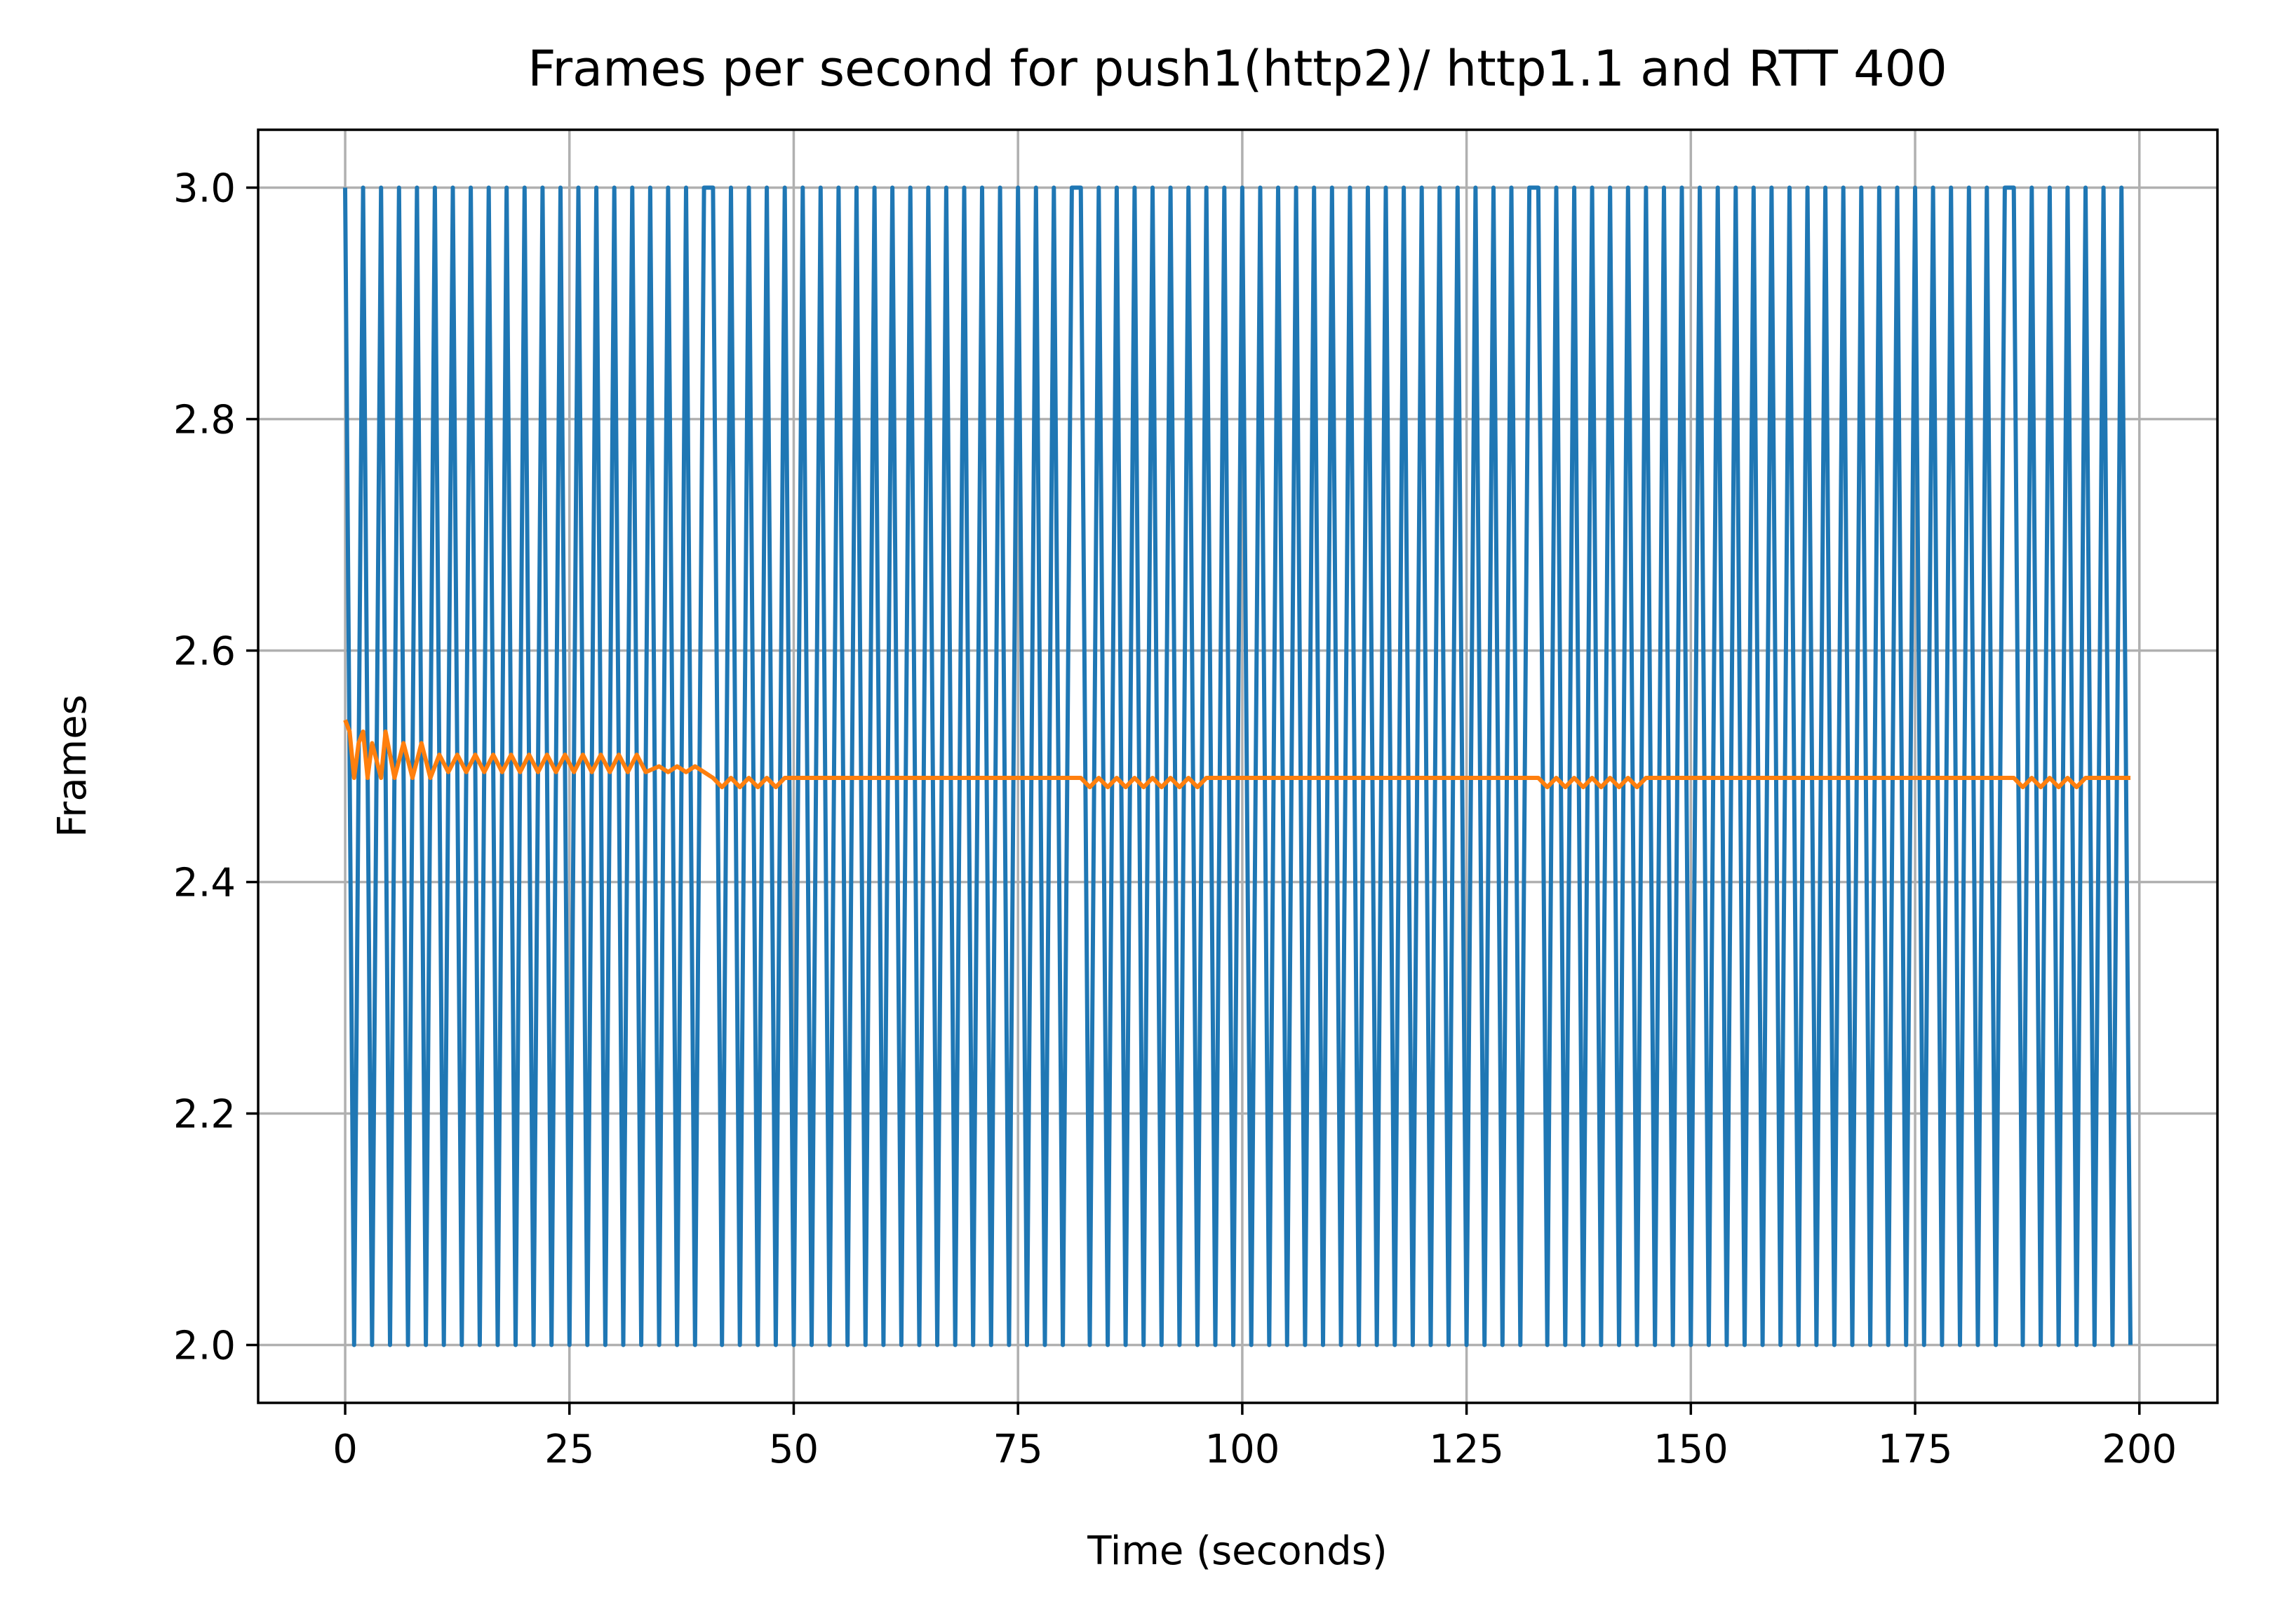  Describe the element at coordinates (204, 421) in the screenshot. I see `y-tick-label: 2.8` at that location.